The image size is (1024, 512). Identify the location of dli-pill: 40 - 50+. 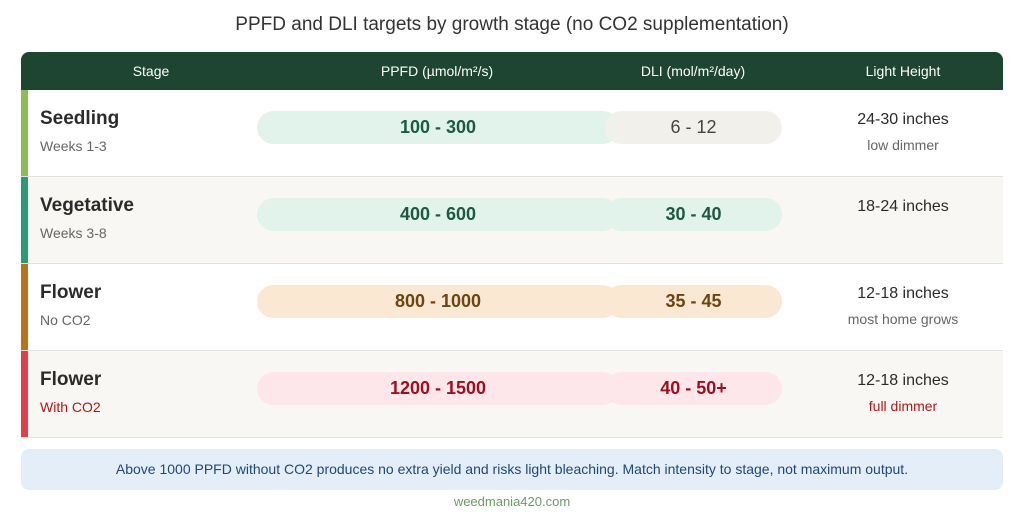
(693, 388).